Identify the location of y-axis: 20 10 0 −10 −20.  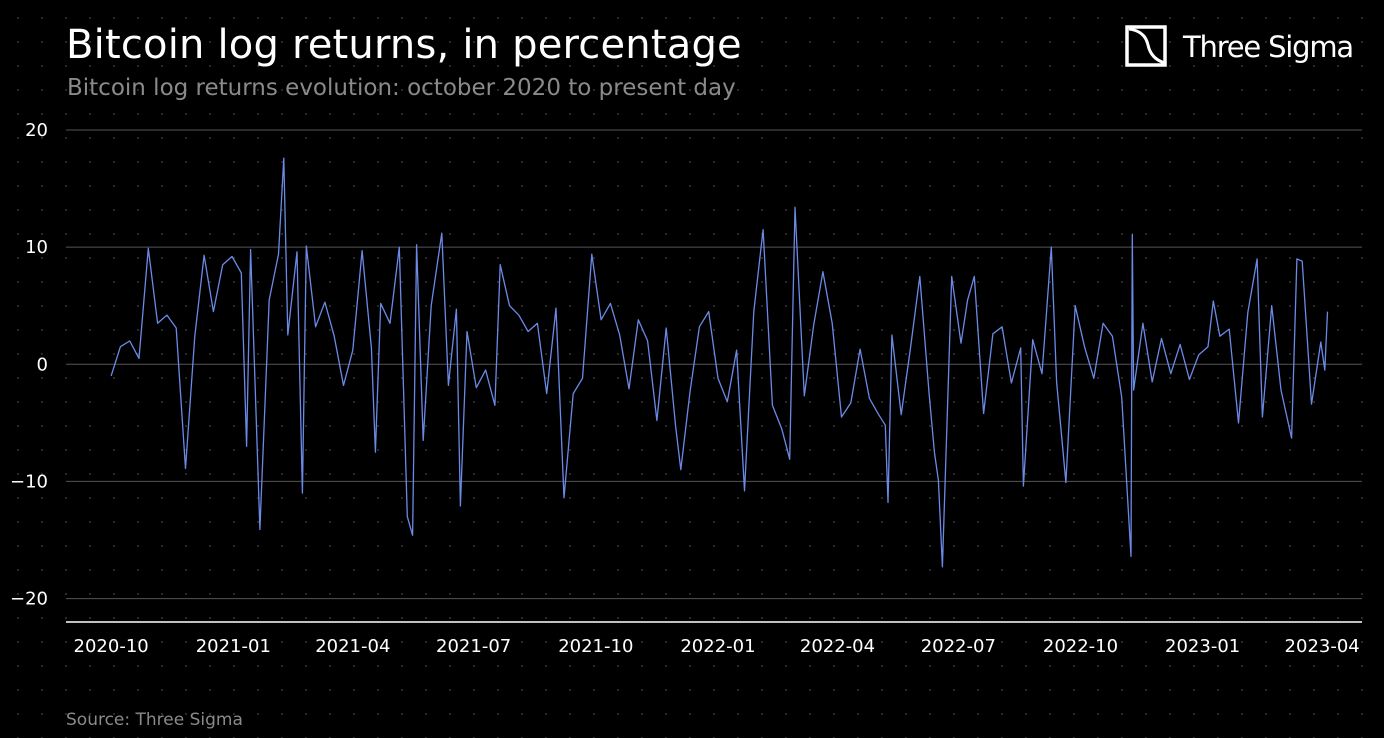
(29, 365).